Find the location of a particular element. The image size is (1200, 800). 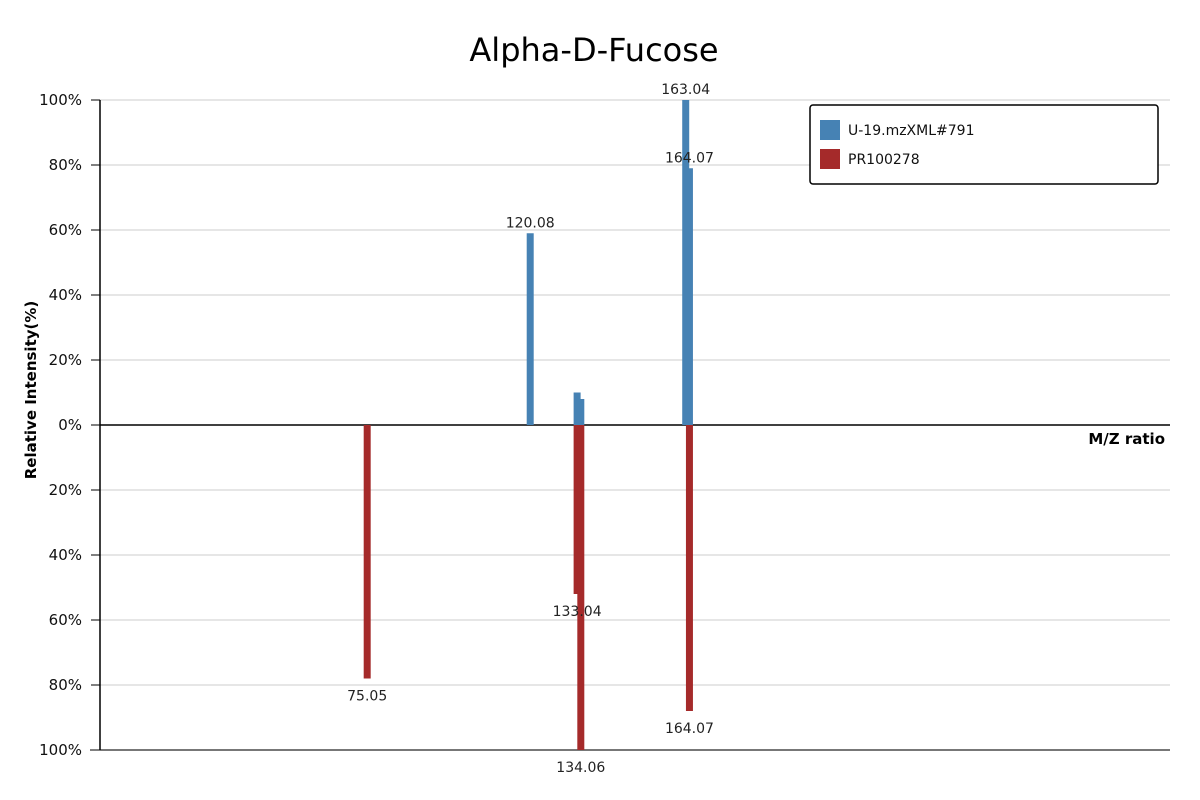

chart-title: Alpha-D-Fucose is located at coordinates (593, 50).